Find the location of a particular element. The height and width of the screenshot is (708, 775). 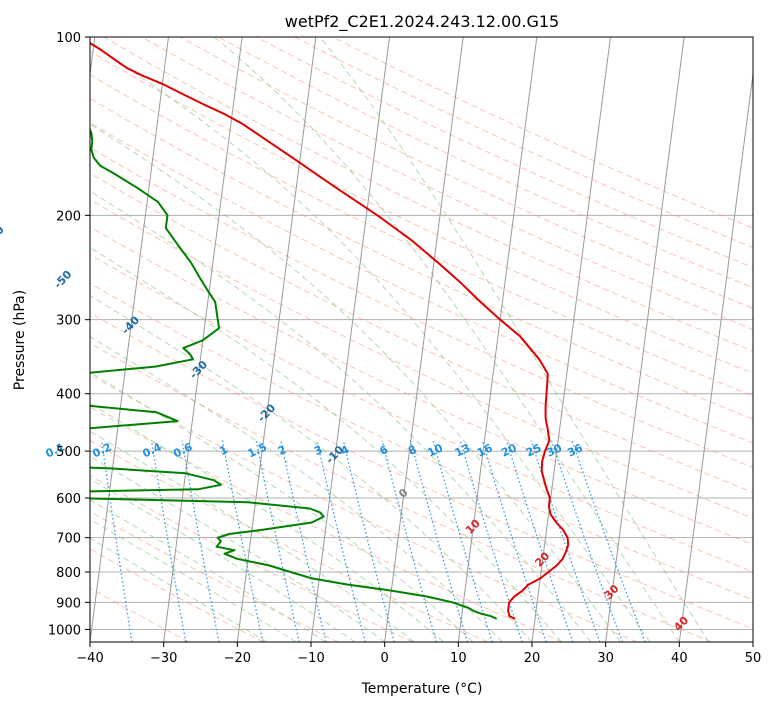

y-tick-label: 200 is located at coordinates (68, 216).